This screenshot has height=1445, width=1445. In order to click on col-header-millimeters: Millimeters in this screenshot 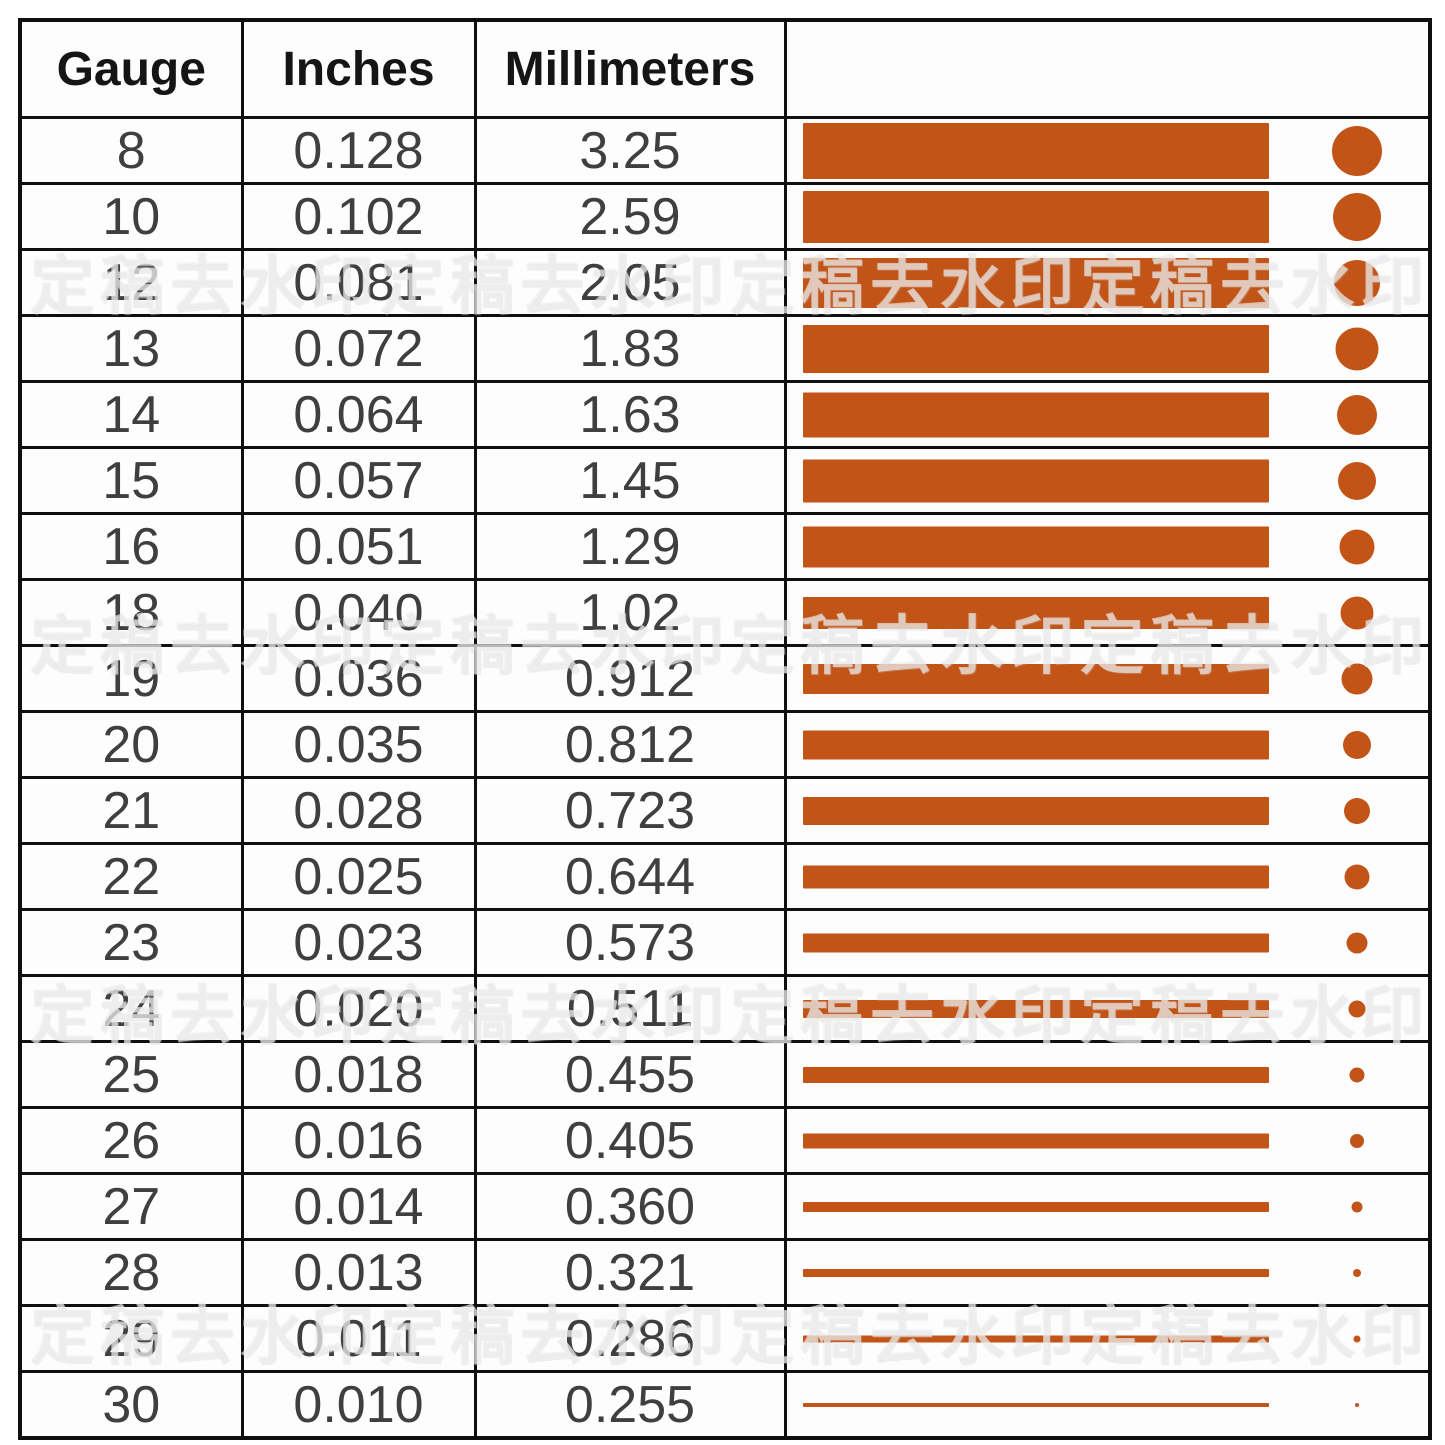, I will do `click(630, 68)`.